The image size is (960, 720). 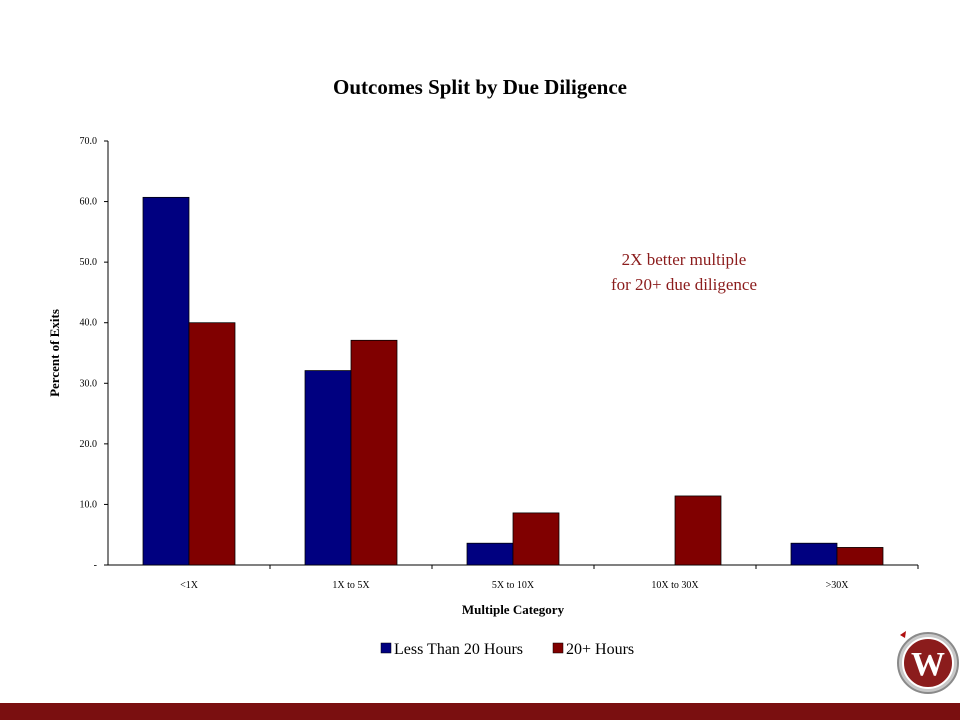 What do you see at coordinates (480, 711) in the screenshot?
I see `footer-bar` at bounding box center [480, 711].